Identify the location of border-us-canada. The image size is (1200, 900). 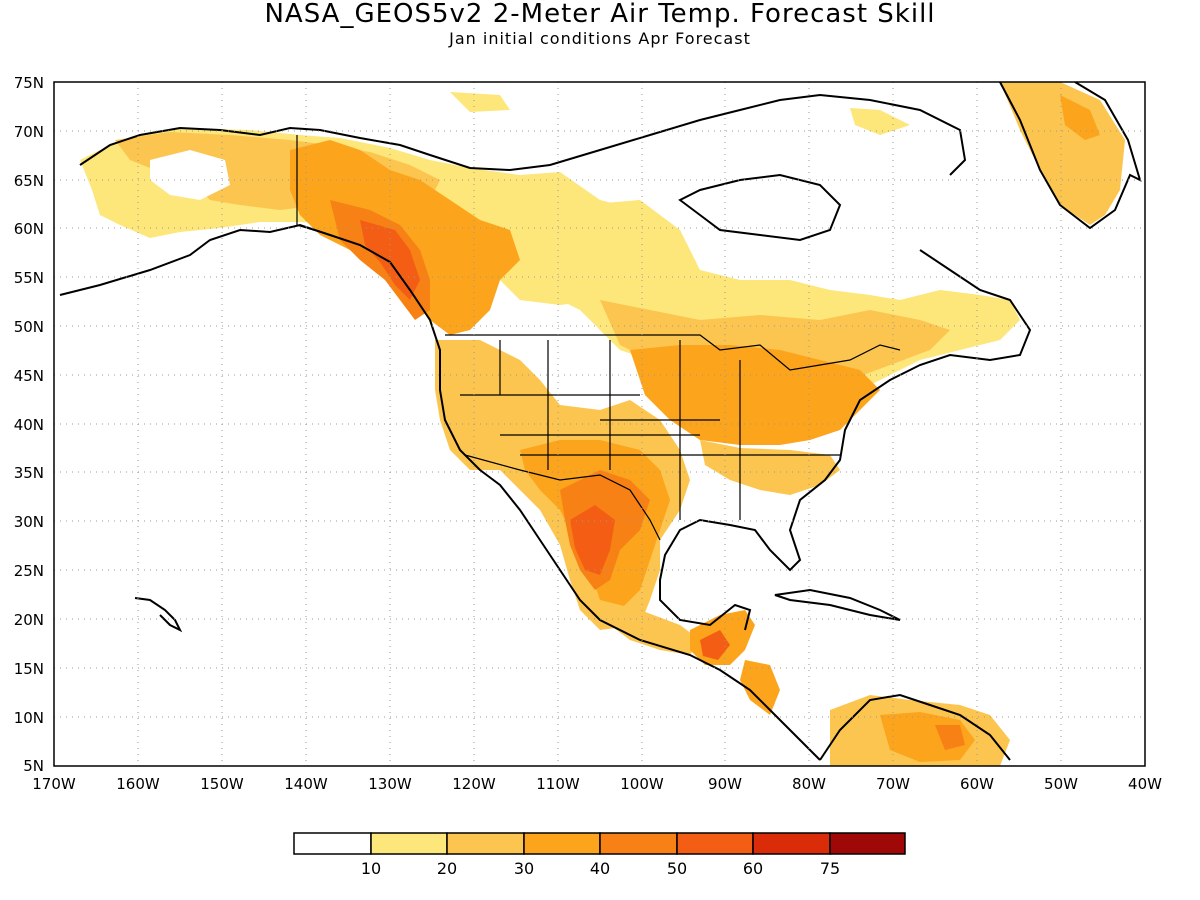
(673, 352).